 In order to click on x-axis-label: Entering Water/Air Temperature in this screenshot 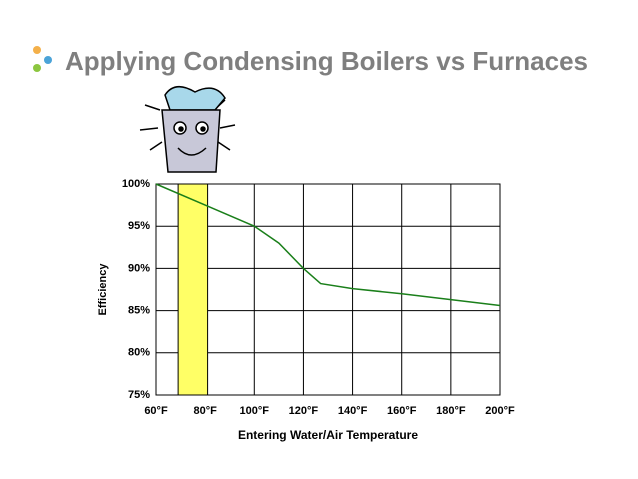, I will do `click(328, 435)`.